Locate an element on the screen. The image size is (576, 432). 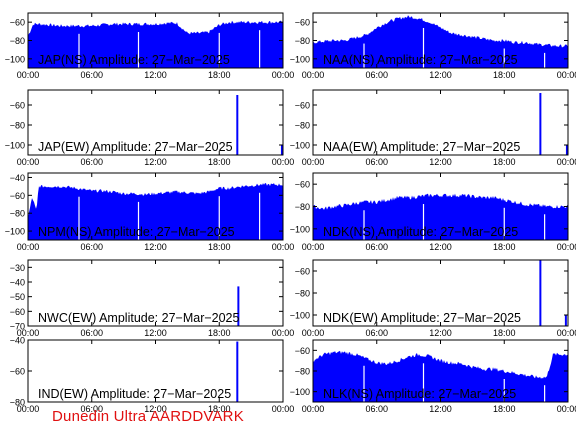
y-tick-label: −70 is located at coordinates (17, 327).